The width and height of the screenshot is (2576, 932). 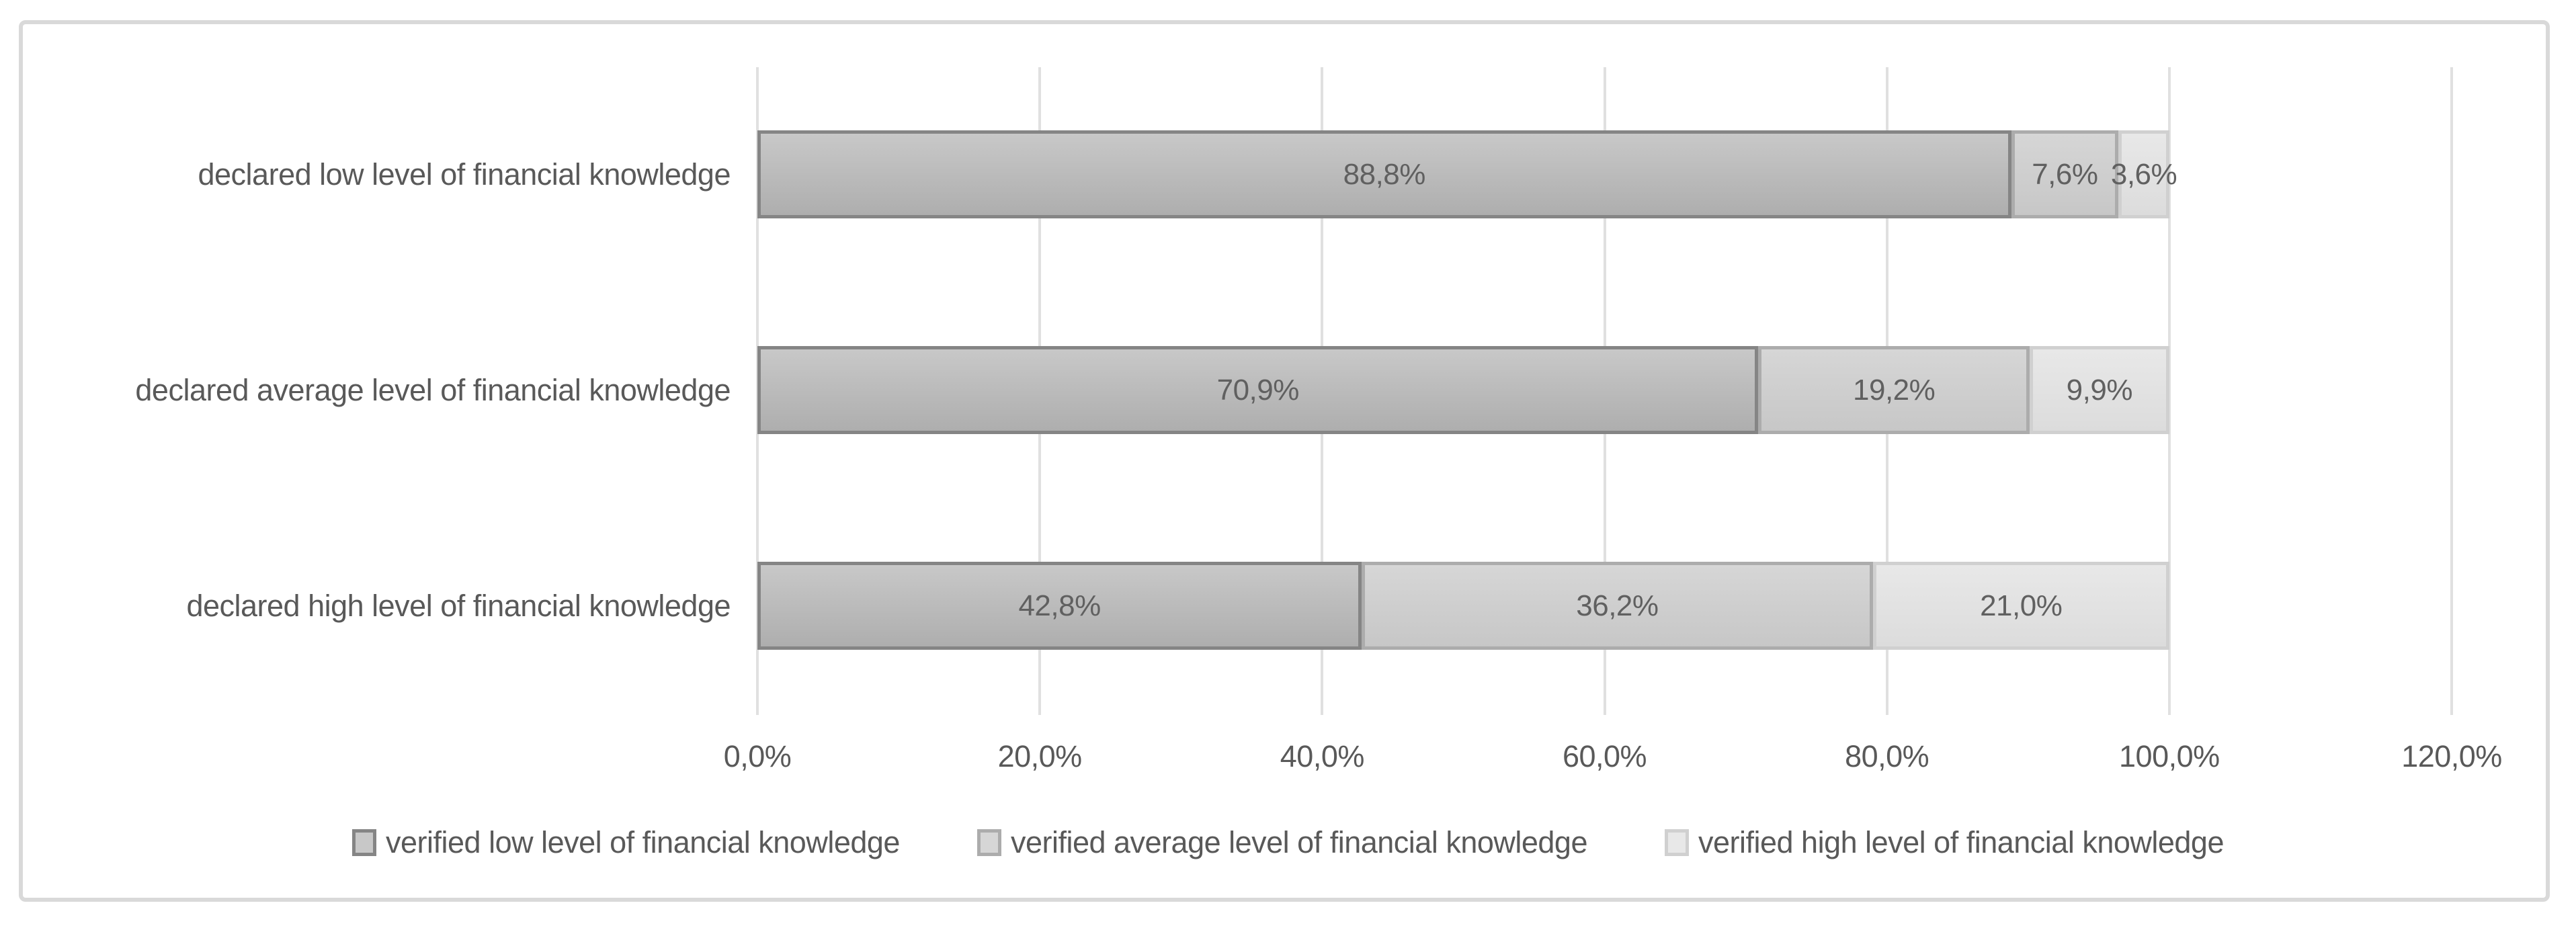 I want to click on legend-swatch-verified-low, so click(x=364, y=842).